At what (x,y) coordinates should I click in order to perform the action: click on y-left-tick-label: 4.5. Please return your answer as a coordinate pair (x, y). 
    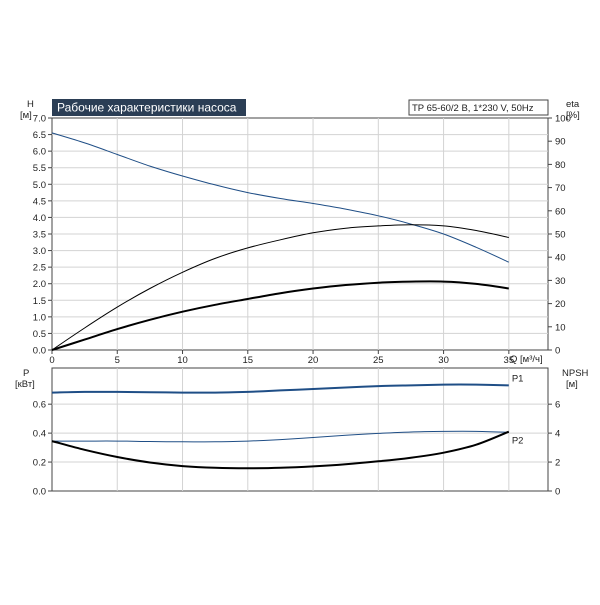
    Looking at the image, I should click on (39, 201).